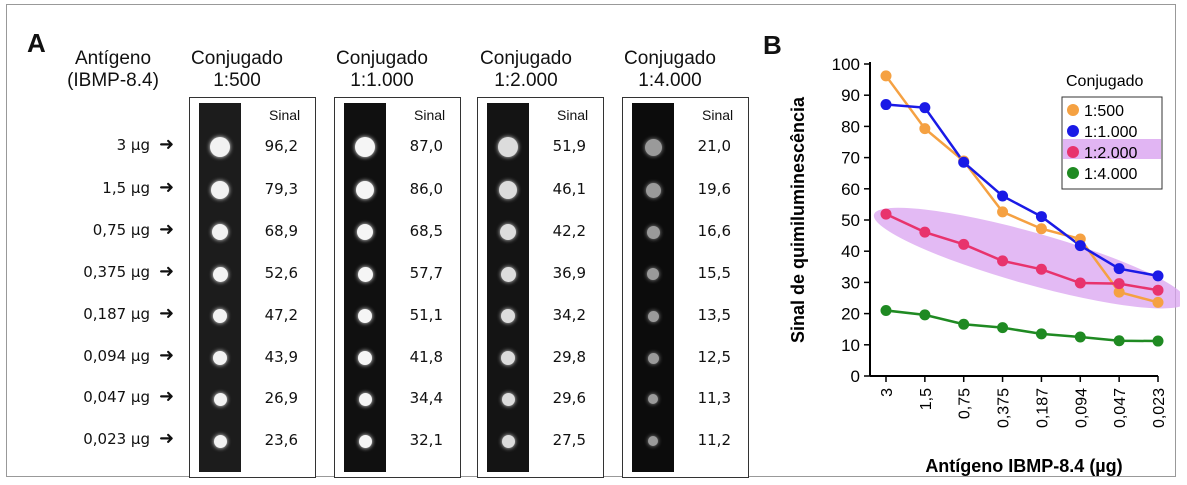 This screenshot has width=1187, height=485. I want to click on y-tick-label: 100, so click(846, 64).